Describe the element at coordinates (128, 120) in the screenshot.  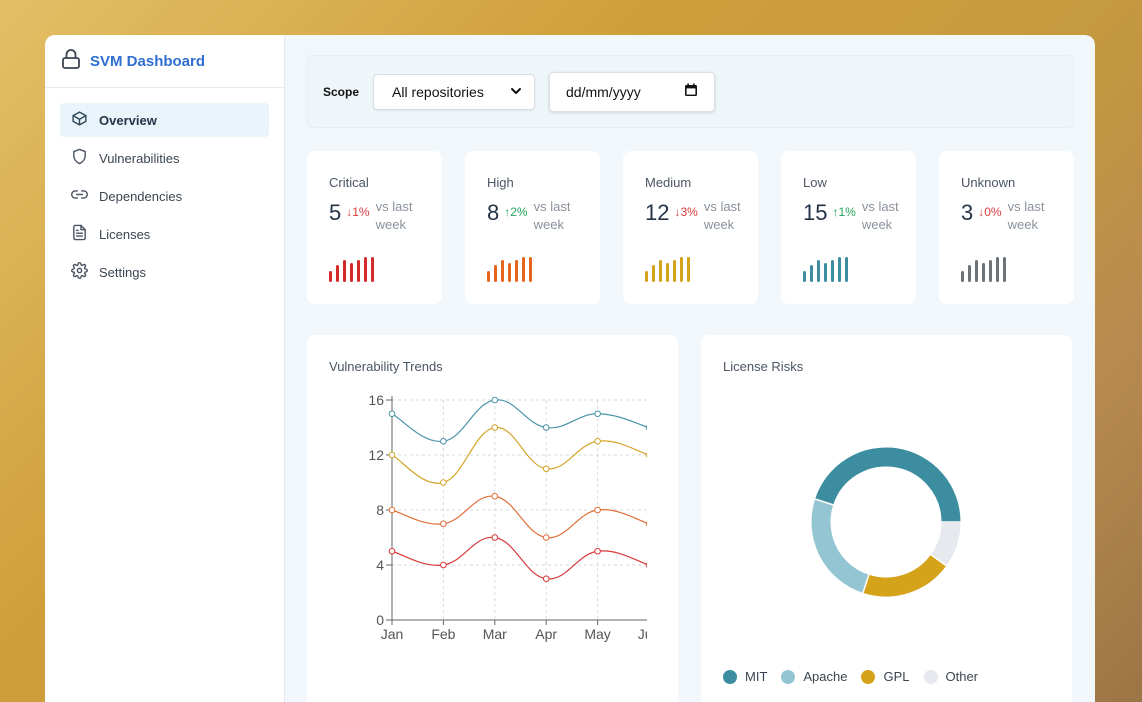
I see `sidebar-item-label: Overview` at that location.